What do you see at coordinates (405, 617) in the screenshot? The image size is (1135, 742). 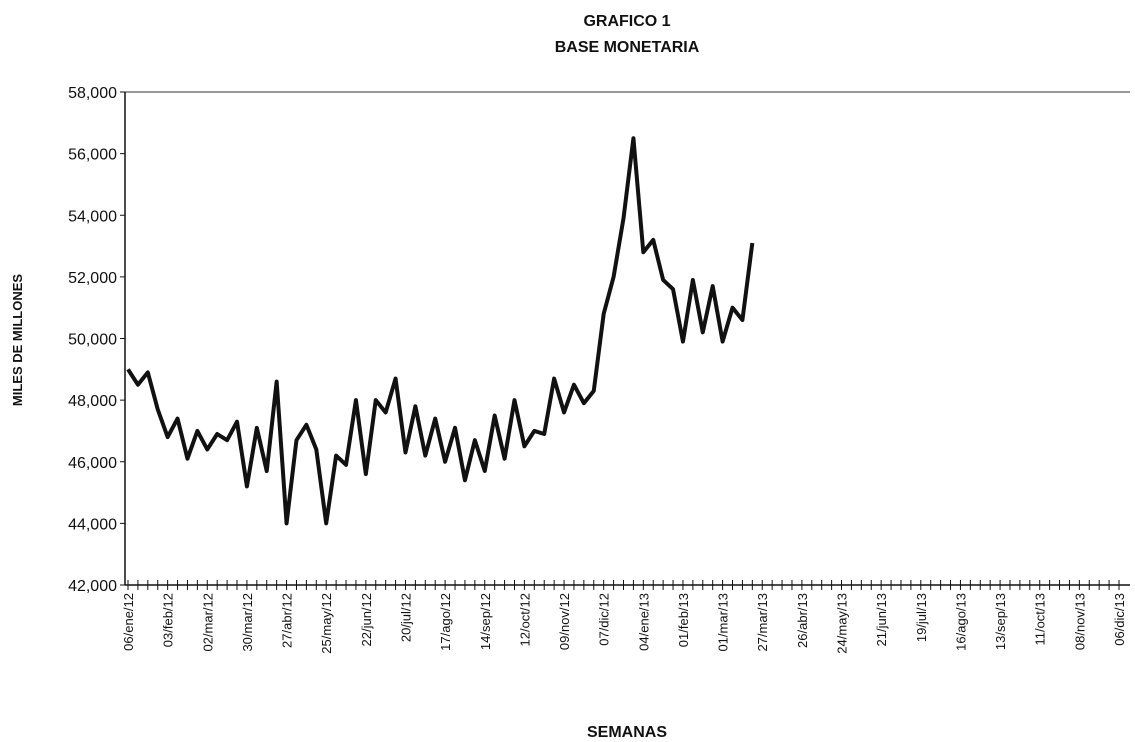 I see `x-tick-label: 20/jul/12` at bounding box center [405, 617].